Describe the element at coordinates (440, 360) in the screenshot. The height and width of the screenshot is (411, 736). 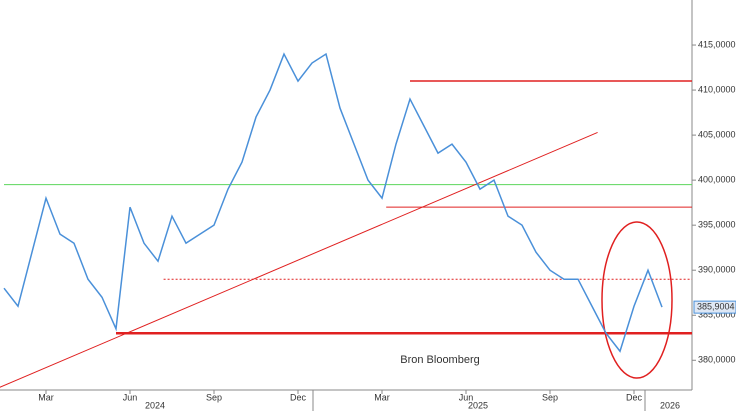
I see `annotation: Bron Bloomberg` at that location.